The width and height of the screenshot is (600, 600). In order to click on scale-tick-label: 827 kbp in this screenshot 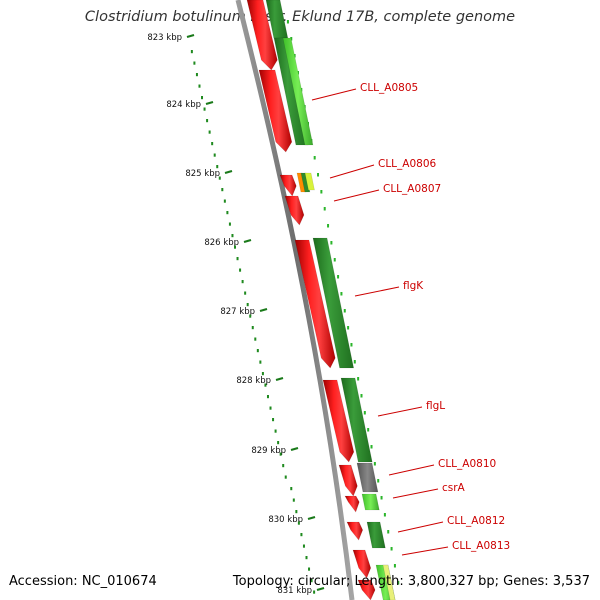, I will do `click(237, 312)`.